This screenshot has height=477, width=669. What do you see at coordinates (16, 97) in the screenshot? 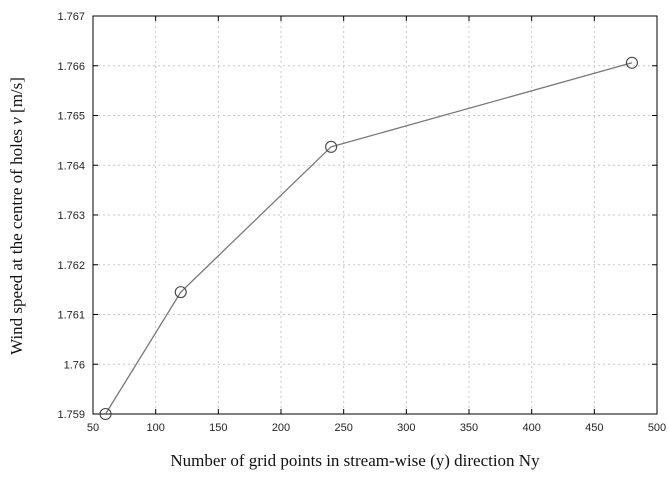
I see `y-axis-title-unit: [m/s]` at bounding box center [16, 97].